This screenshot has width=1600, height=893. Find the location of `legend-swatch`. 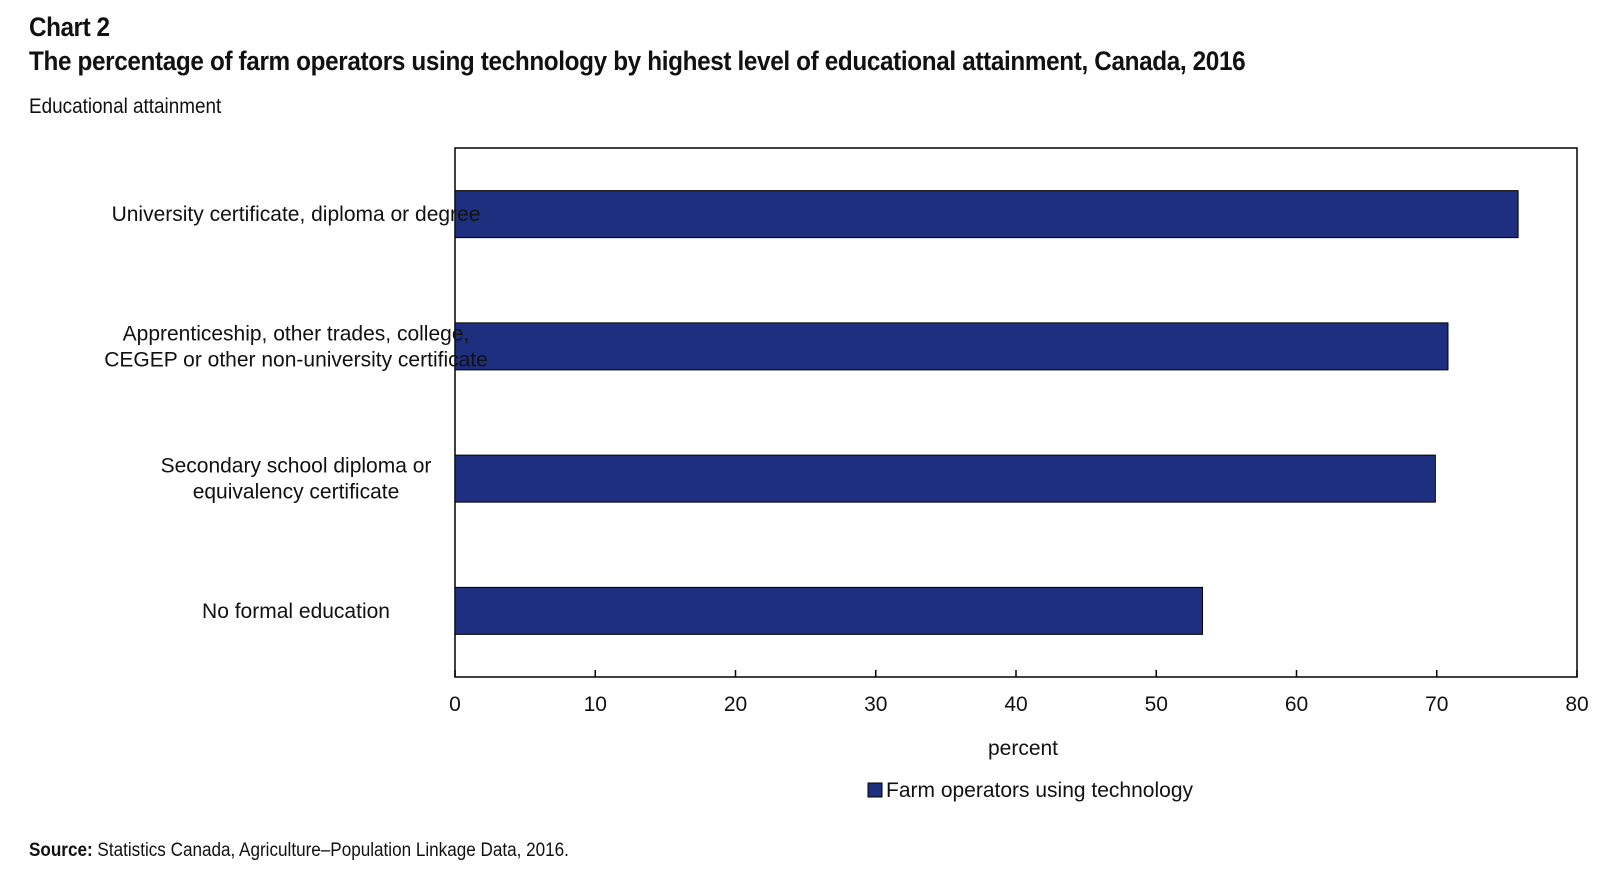

legend-swatch is located at coordinates (875, 790).